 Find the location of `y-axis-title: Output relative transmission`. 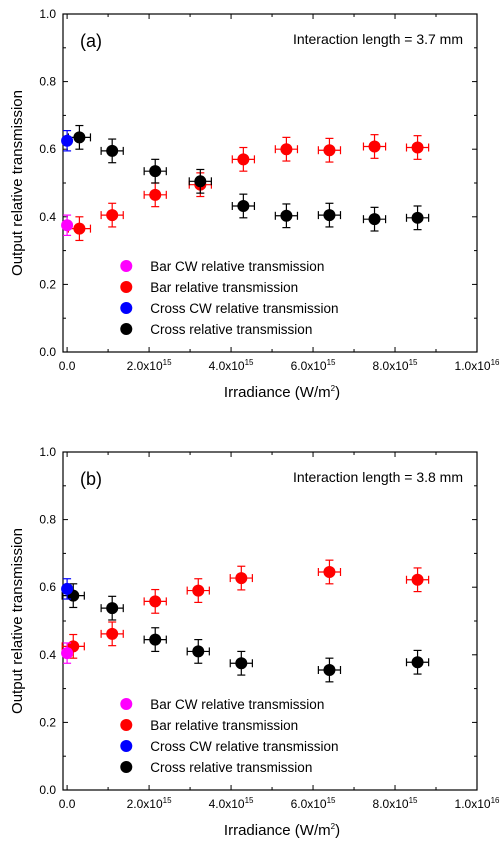

y-axis-title: Output relative transmission is located at coordinates (17, 621).